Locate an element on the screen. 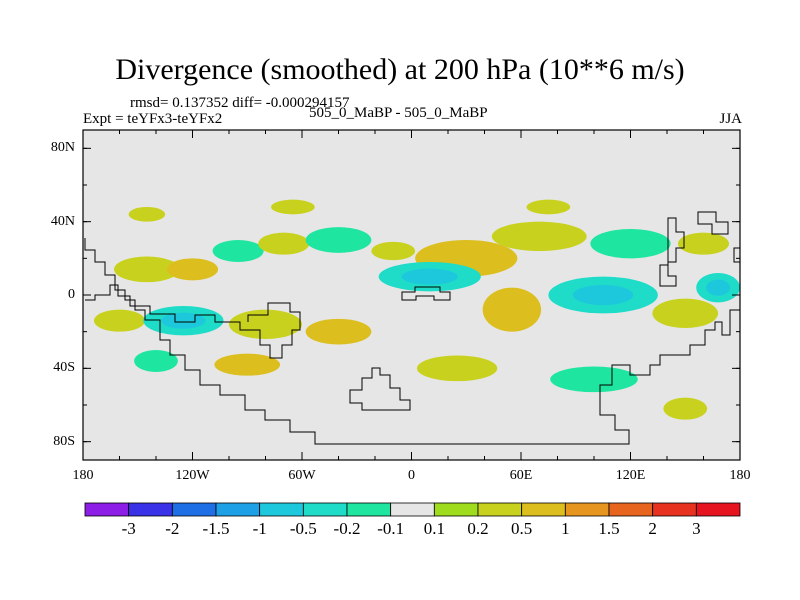  stats-label: rmsd= 0.137352 diff= -0.000294157 is located at coordinates (240, 103).